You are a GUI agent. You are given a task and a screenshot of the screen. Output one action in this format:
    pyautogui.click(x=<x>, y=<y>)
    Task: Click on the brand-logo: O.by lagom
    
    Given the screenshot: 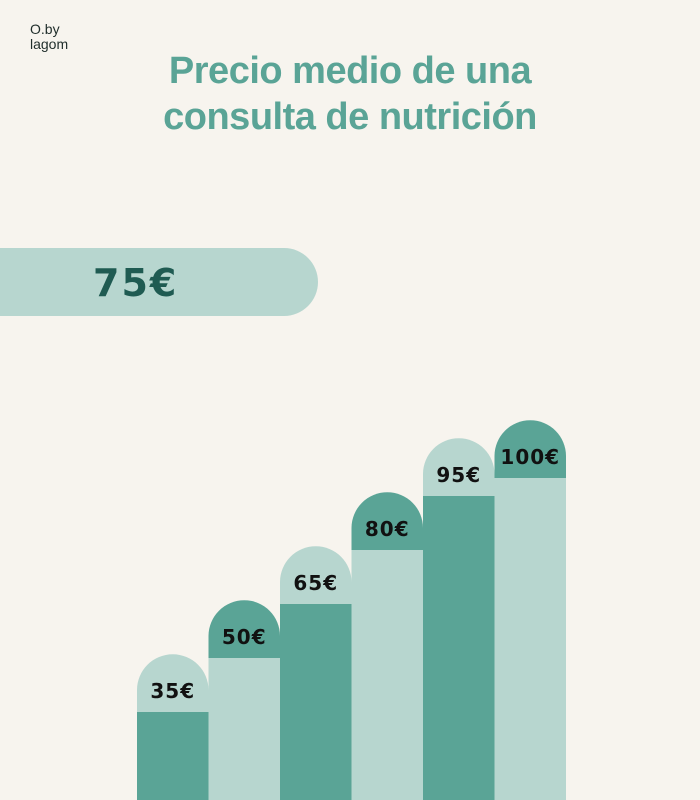 What is the action you would take?
    pyautogui.click(x=49, y=37)
    